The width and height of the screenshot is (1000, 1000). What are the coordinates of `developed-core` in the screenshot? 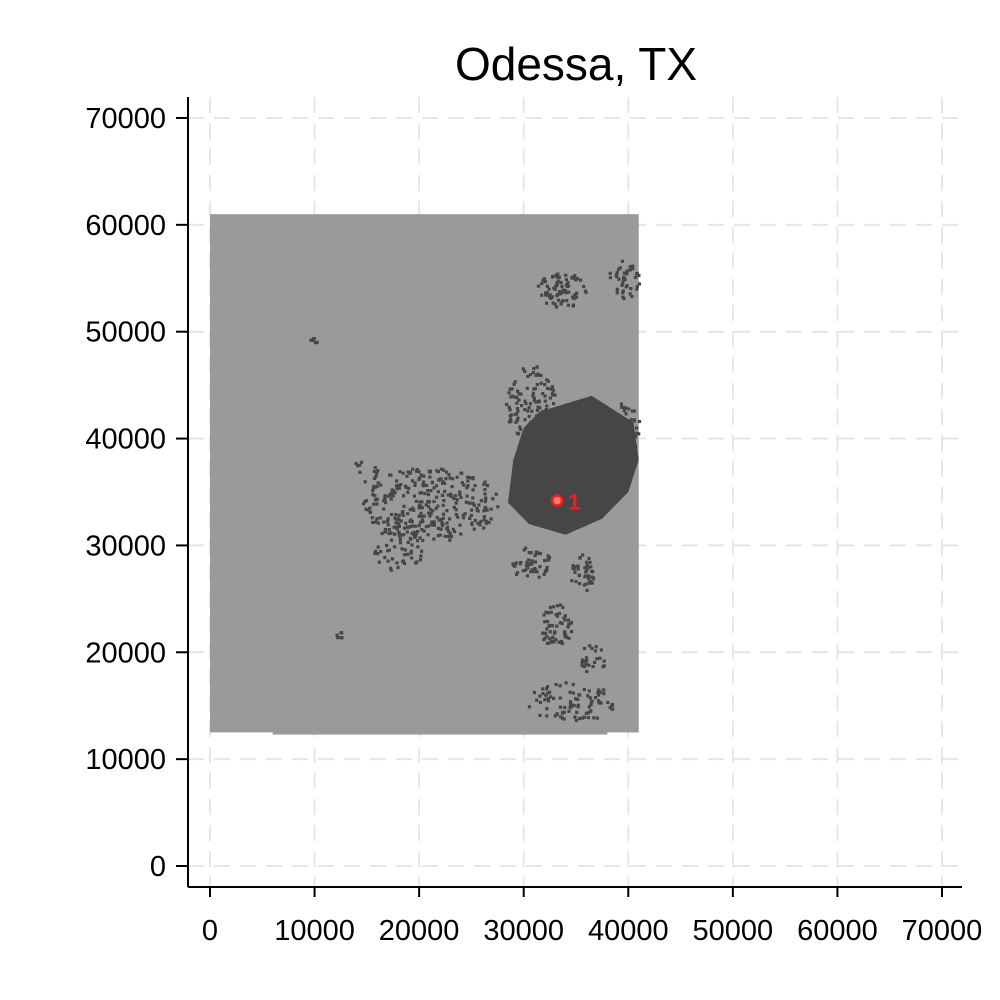 It's located at (573, 465).